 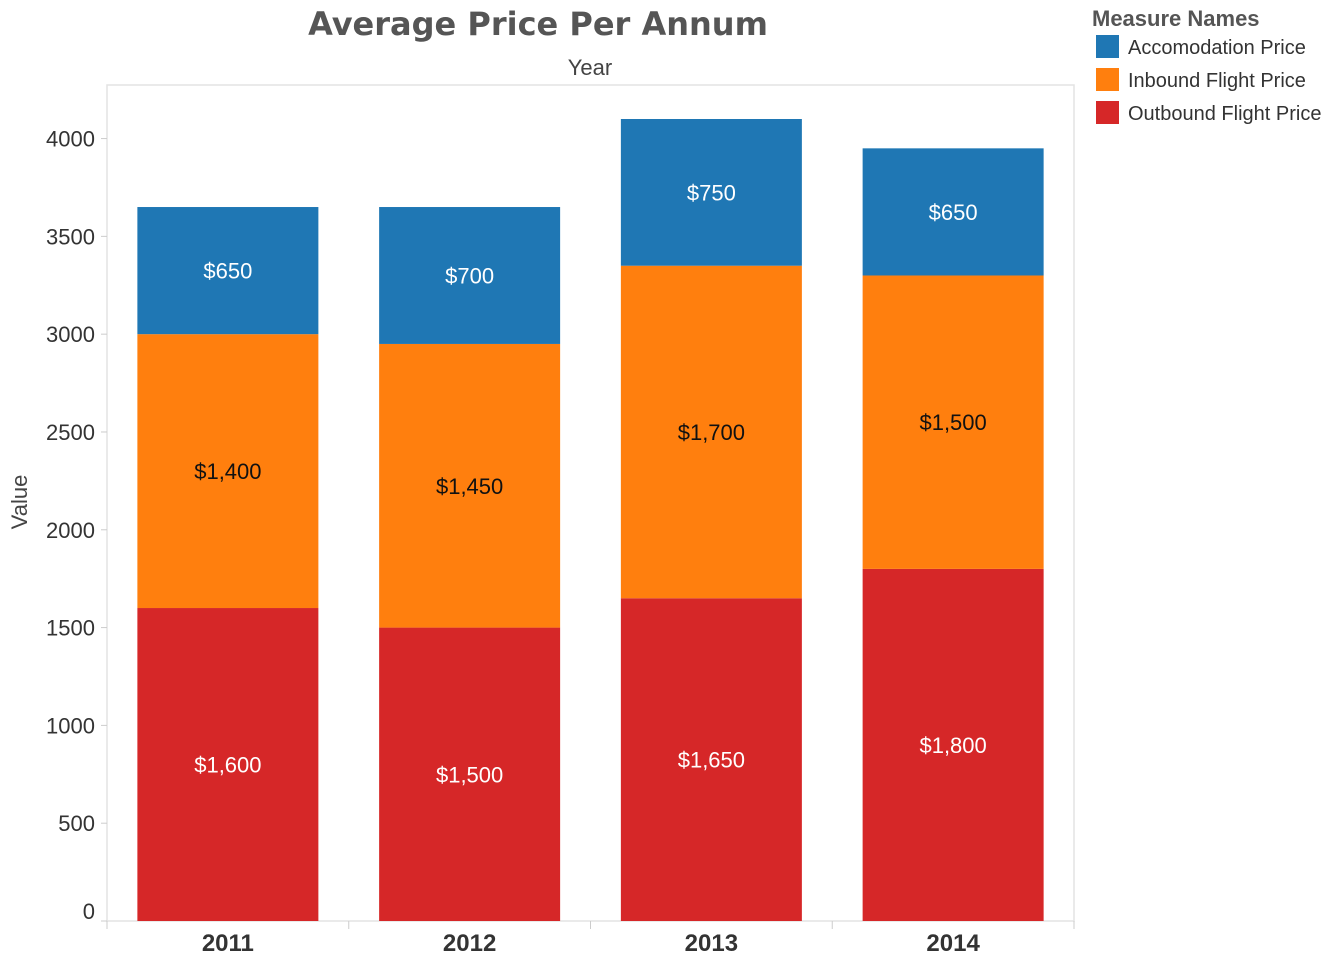 What do you see at coordinates (469, 943) in the screenshot?
I see `x-tick-label: 2012` at bounding box center [469, 943].